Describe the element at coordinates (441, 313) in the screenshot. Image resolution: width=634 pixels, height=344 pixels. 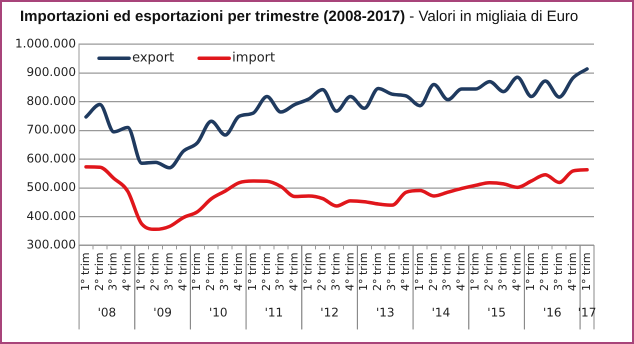
I see `text: '14` at that location.